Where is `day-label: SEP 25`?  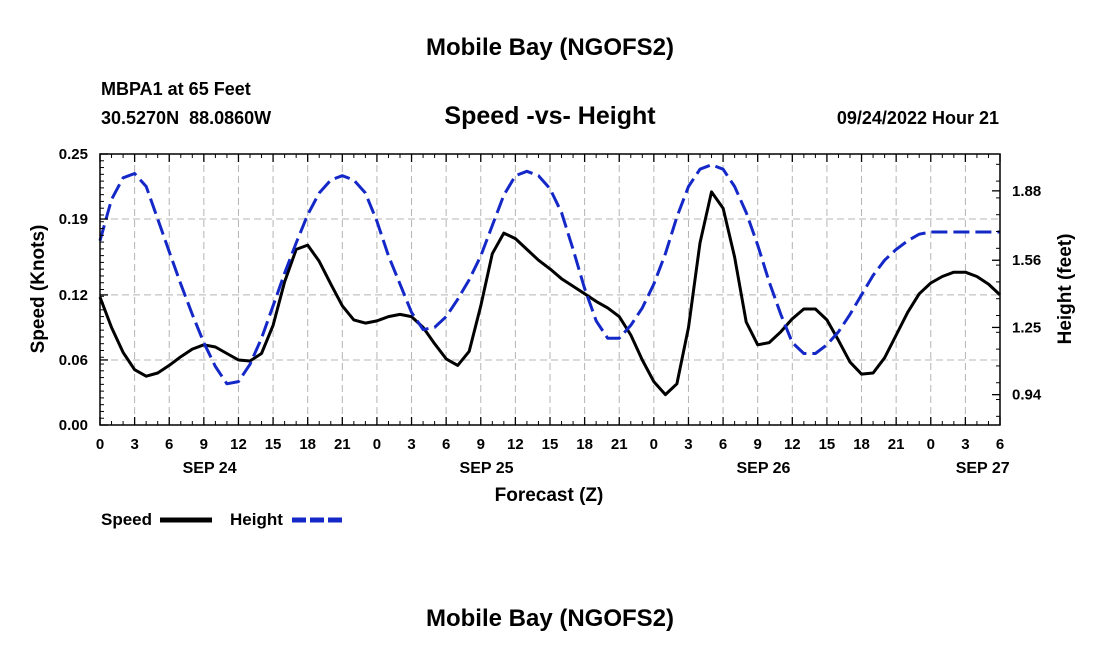
day-label: SEP 25 is located at coordinates (487, 468).